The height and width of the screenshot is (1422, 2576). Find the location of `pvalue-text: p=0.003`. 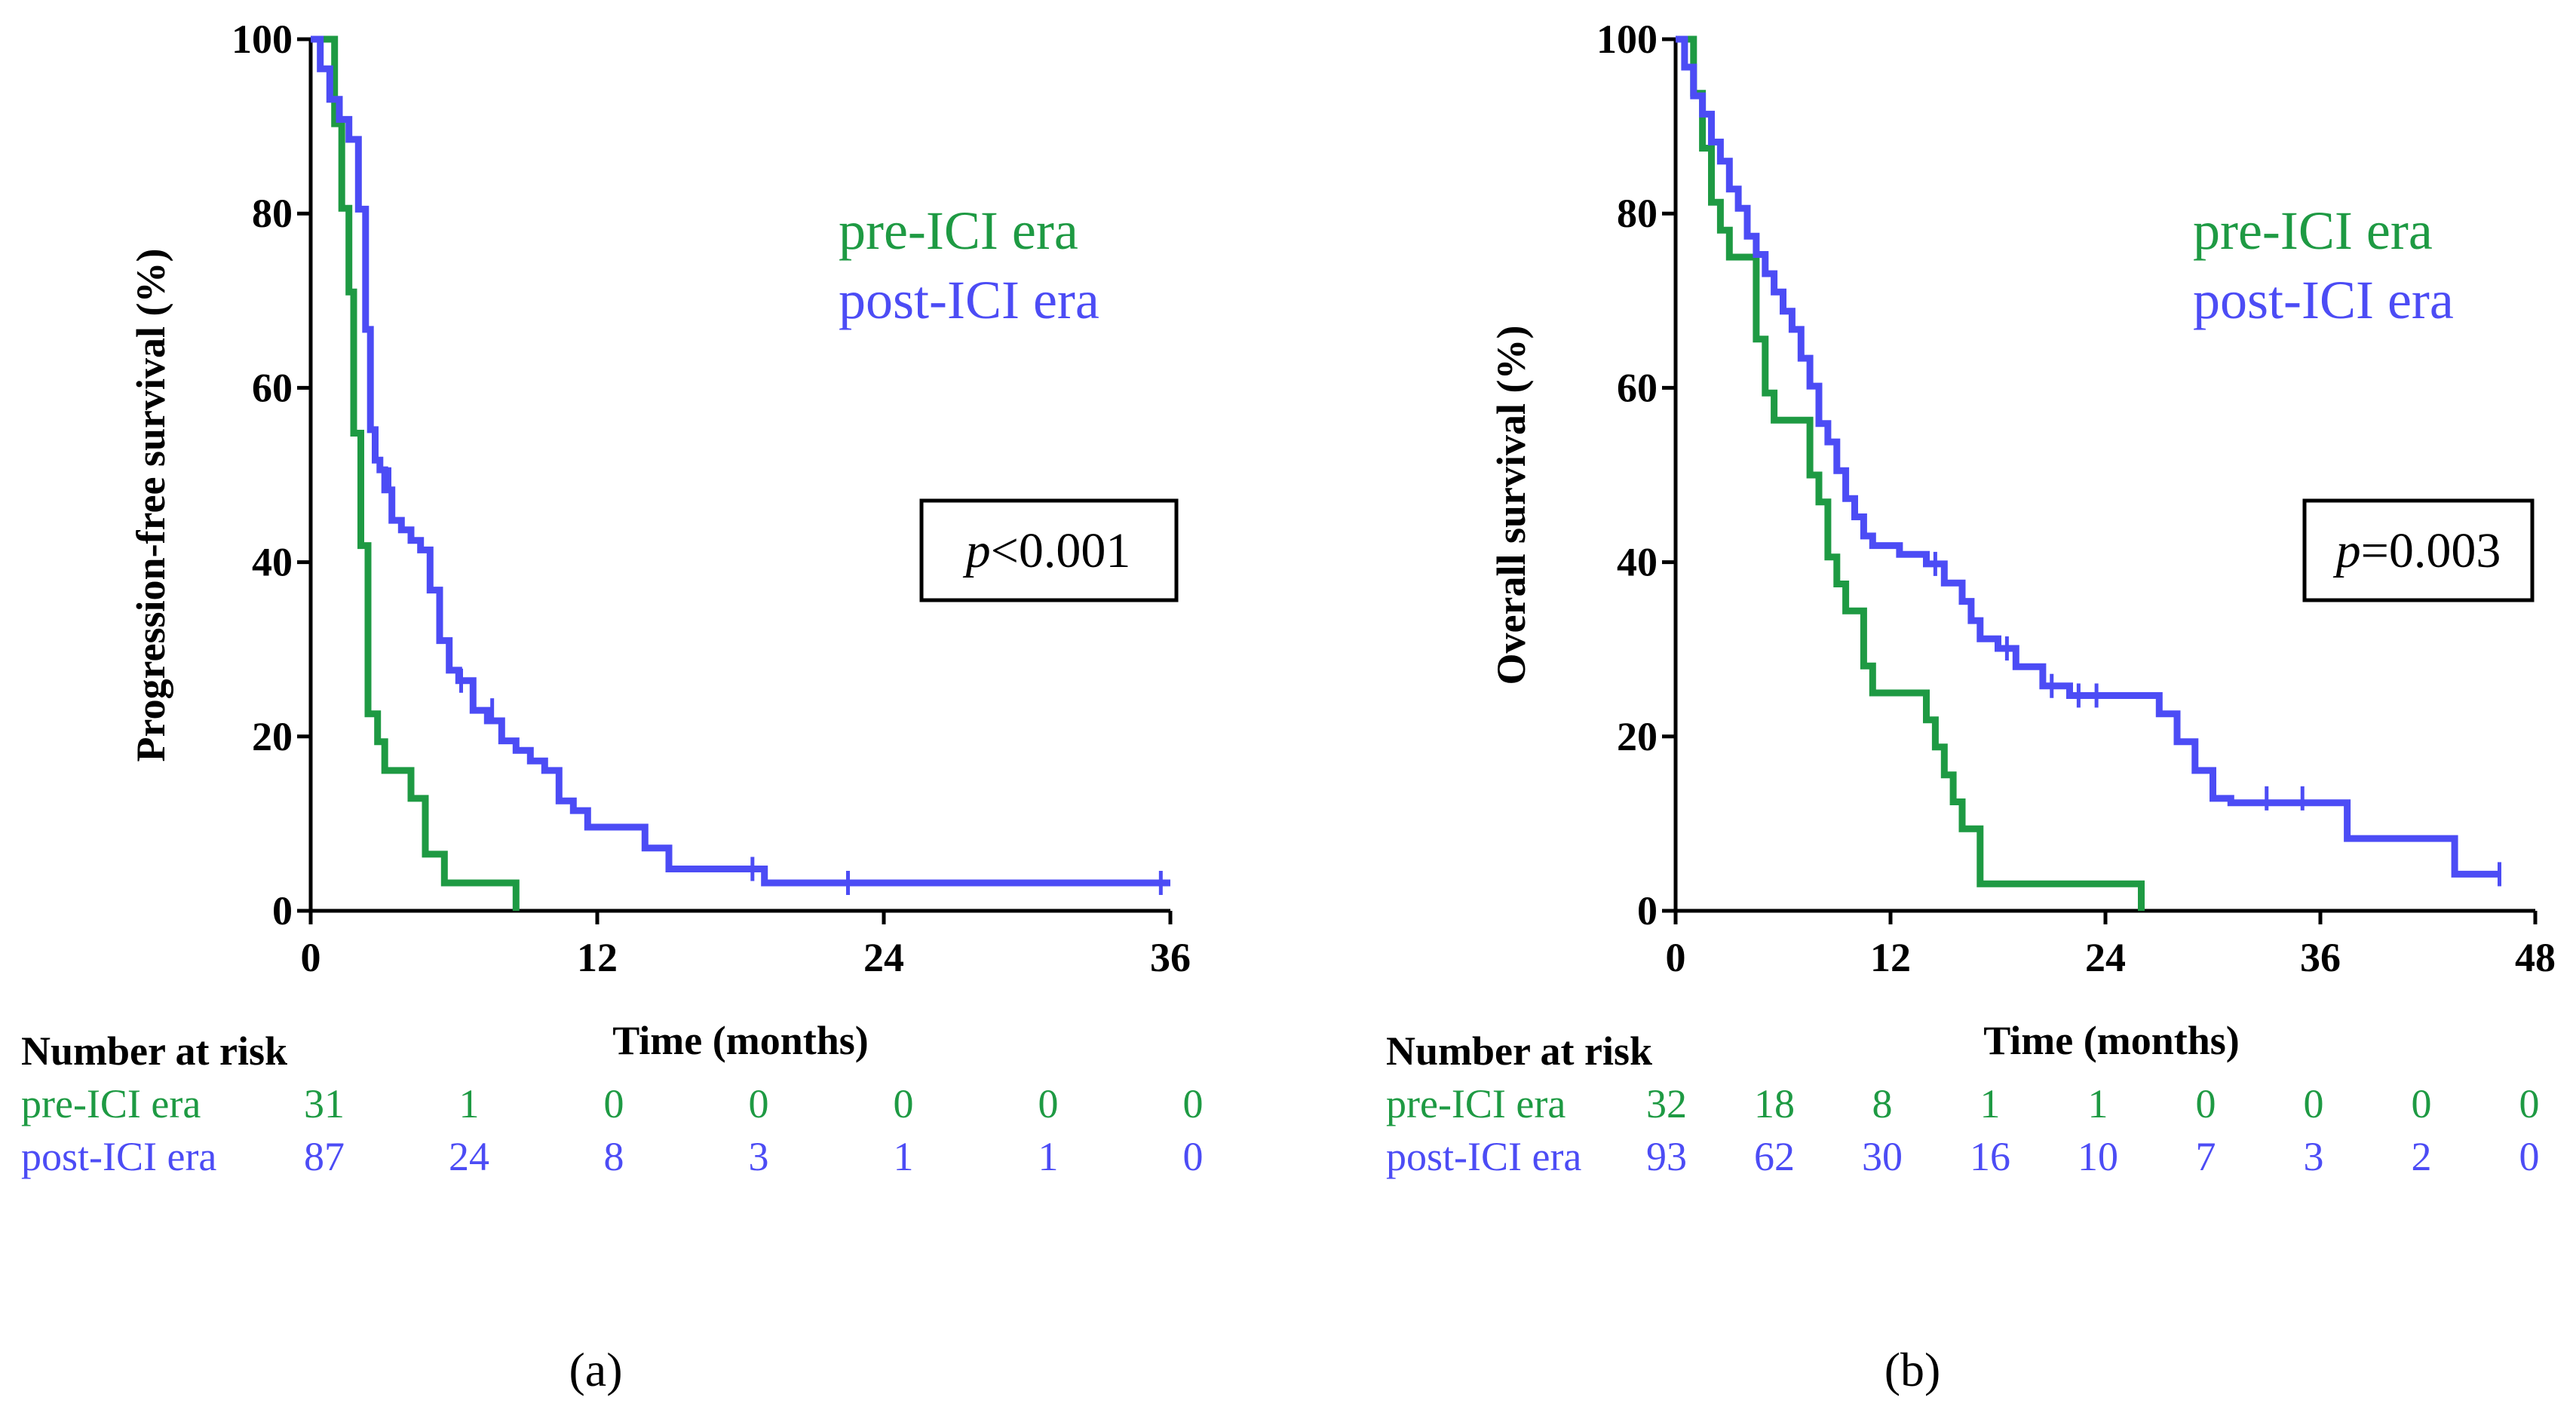

pvalue-text: p=0.003 is located at coordinates (2417, 550).